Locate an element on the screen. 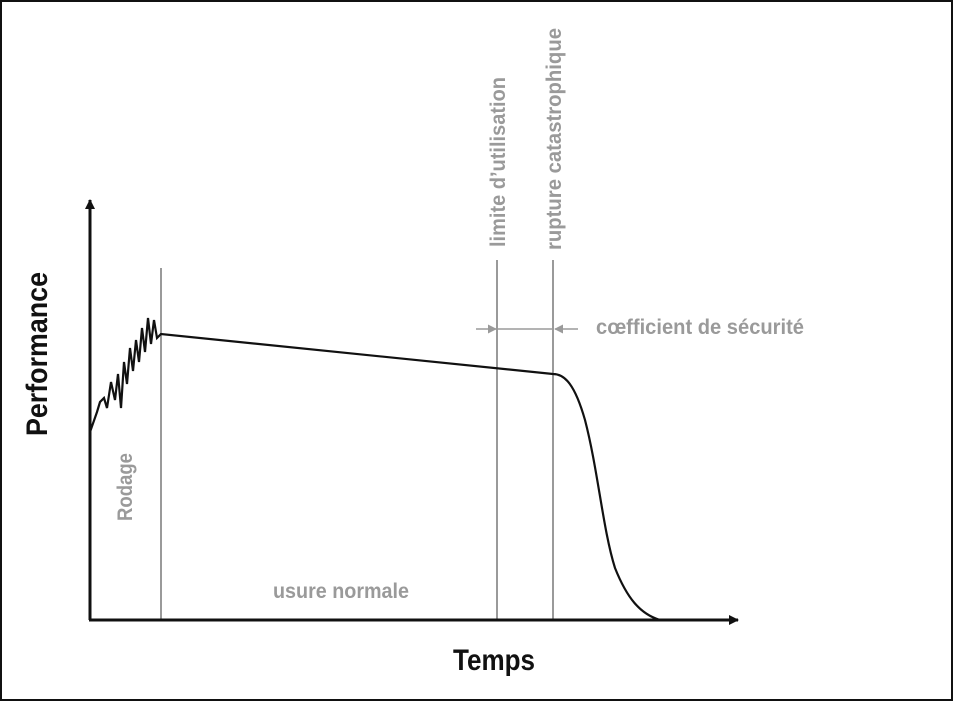  x-axis-label: Temps is located at coordinates (494, 660).